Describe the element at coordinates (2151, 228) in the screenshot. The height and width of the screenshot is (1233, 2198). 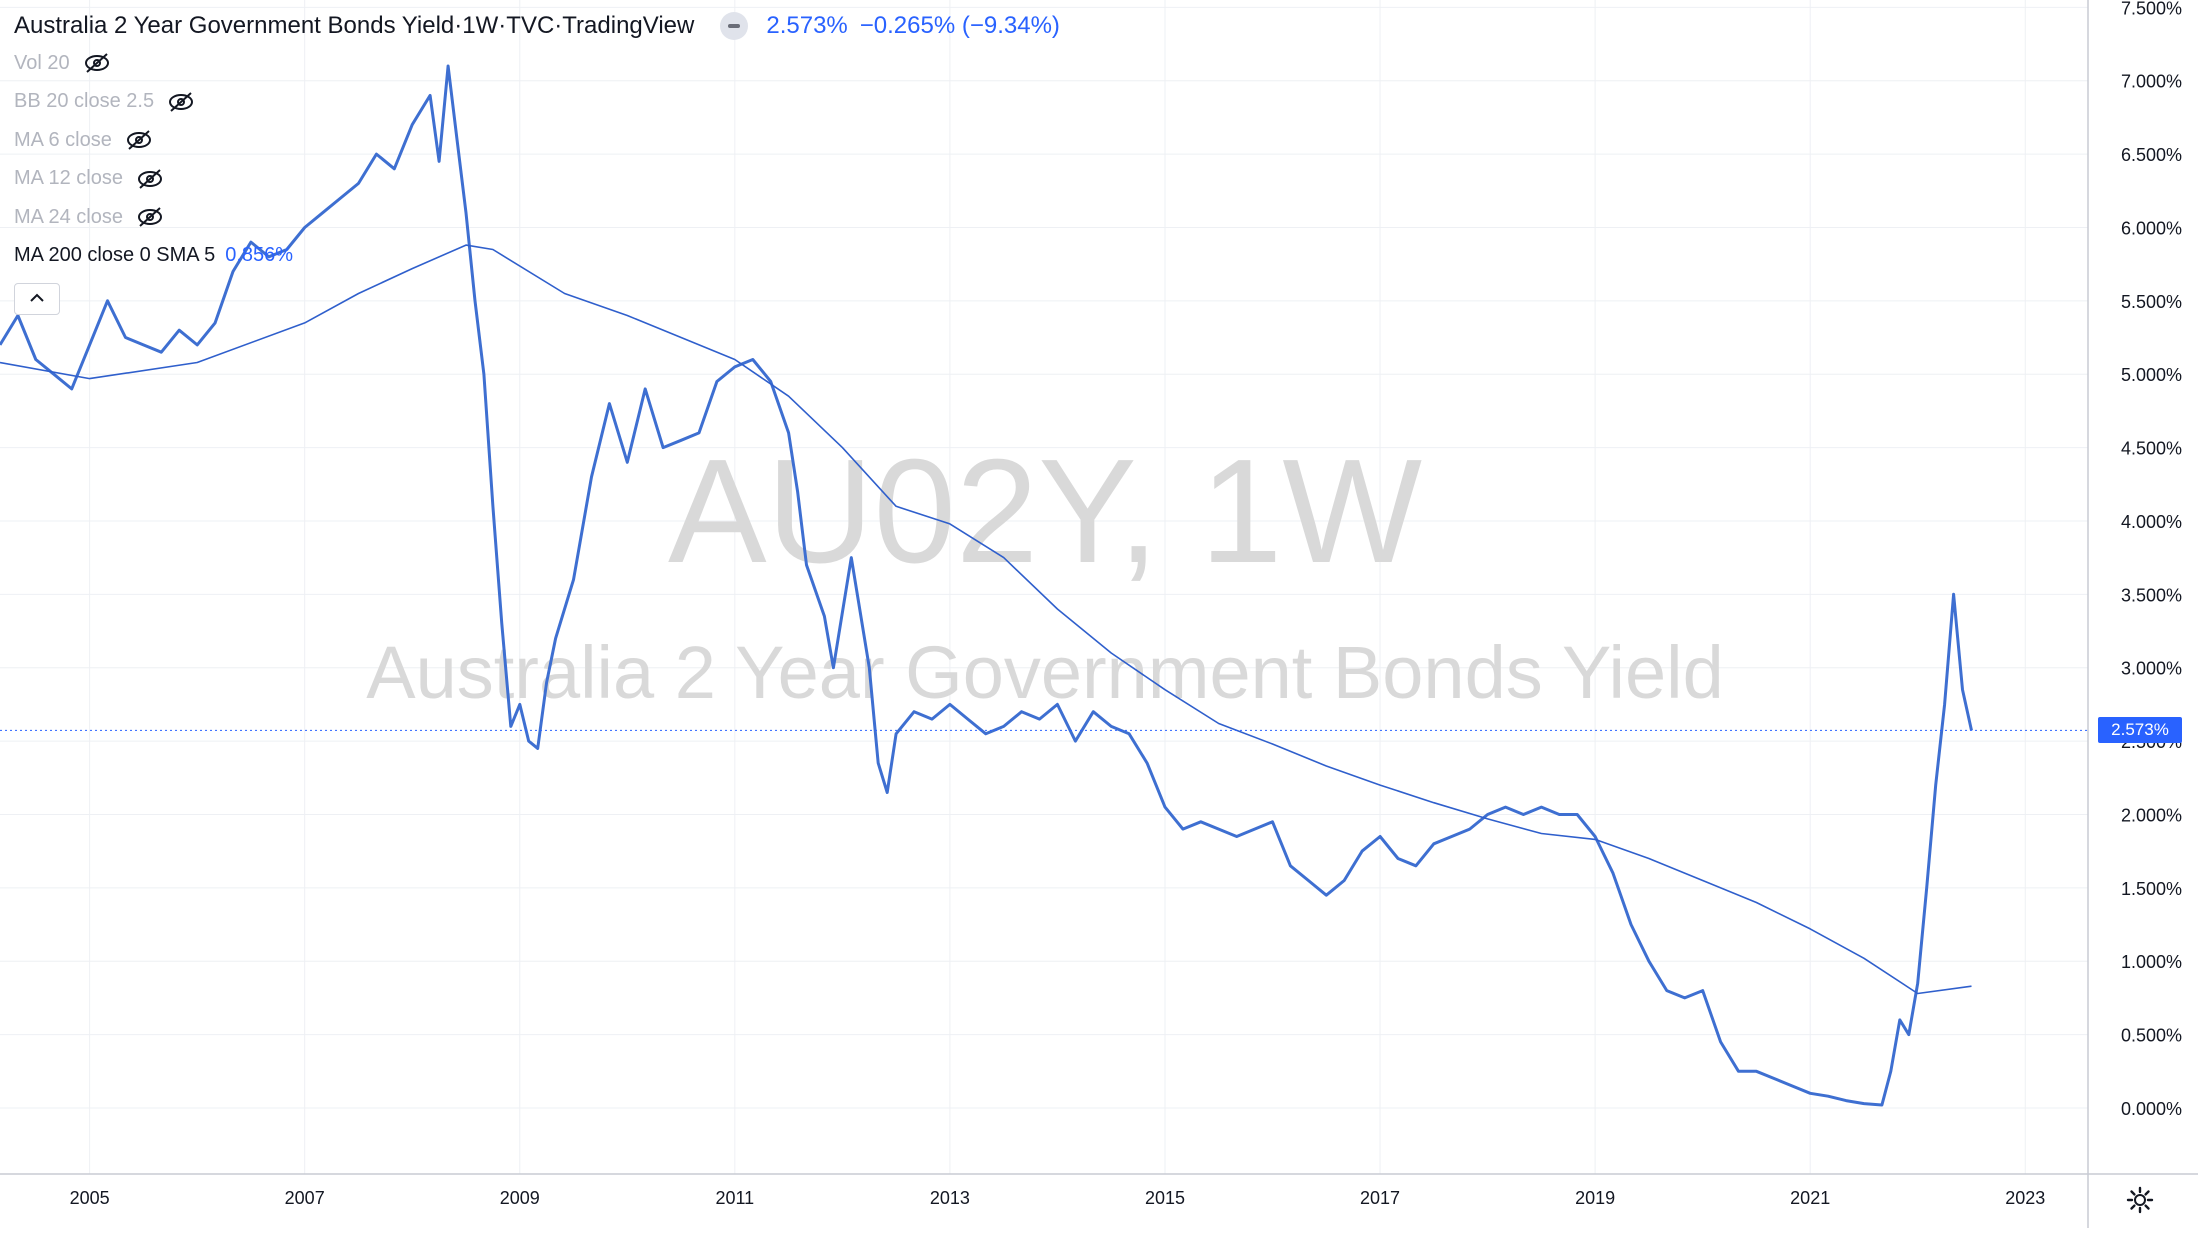
I see `y-tick-label: 6.000%` at that location.